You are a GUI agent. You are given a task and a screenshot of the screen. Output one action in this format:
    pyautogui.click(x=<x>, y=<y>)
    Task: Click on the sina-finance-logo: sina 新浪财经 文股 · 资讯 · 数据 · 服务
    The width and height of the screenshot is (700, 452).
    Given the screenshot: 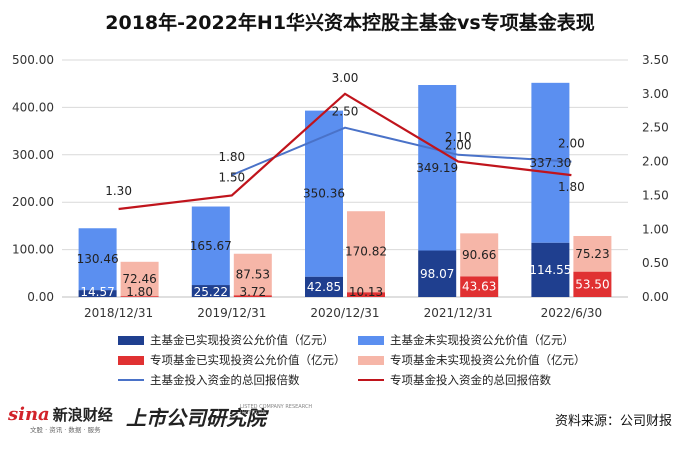 What is the action you would take?
    pyautogui.click(x=60, y=419)
    